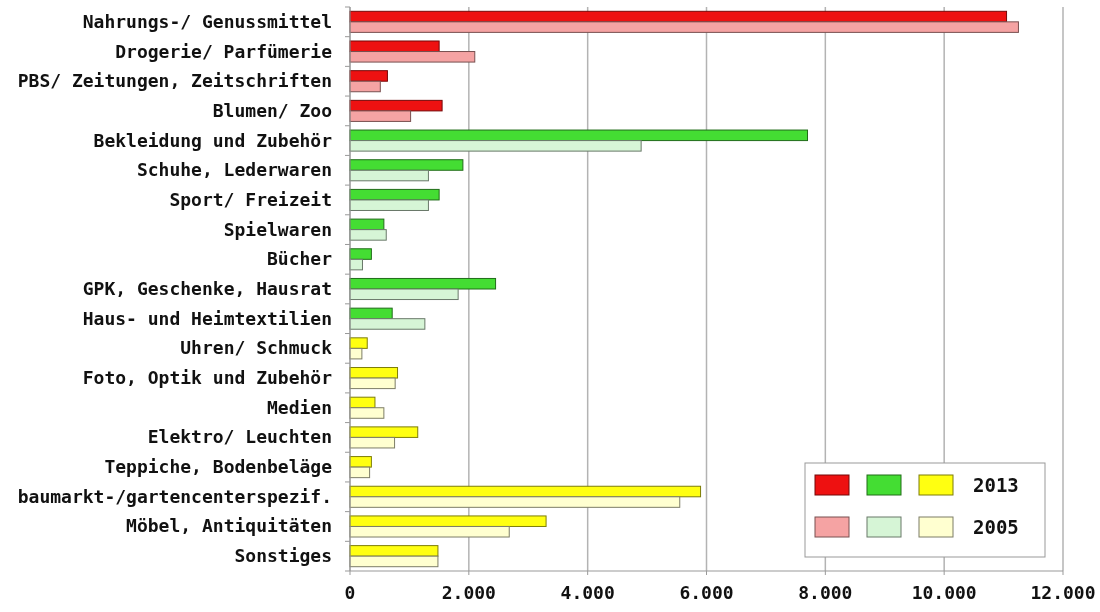 The height and width of the screenshot is (612, 1100). Describe the element at coordinates (174, 81) in the screenshot. I see `y-tick-label: PBS/ Zeitungen, Zeitschriften` at that location.